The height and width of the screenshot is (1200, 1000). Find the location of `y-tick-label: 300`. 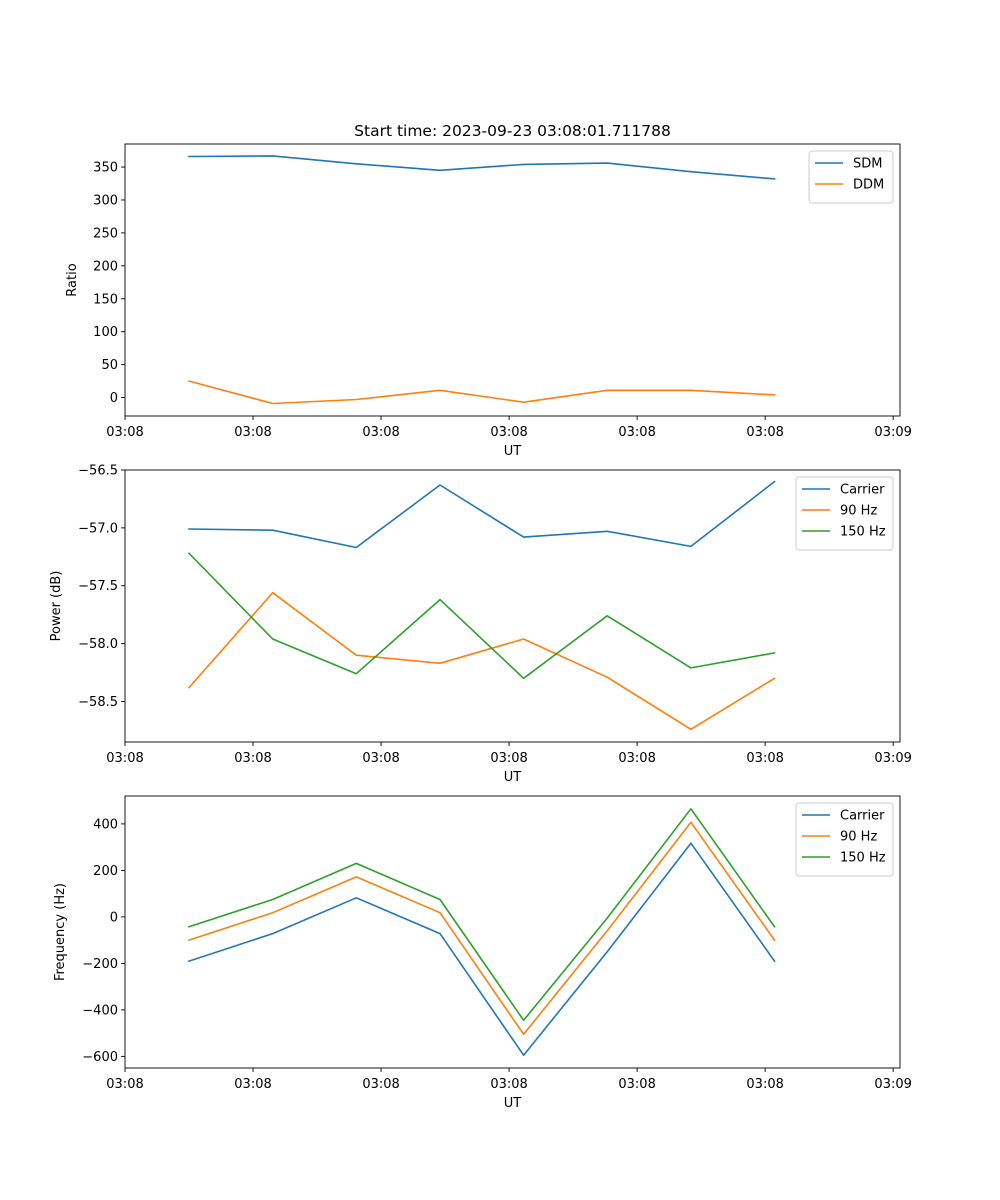

y-tick-label: 300 is located at coordinates (105, 200).